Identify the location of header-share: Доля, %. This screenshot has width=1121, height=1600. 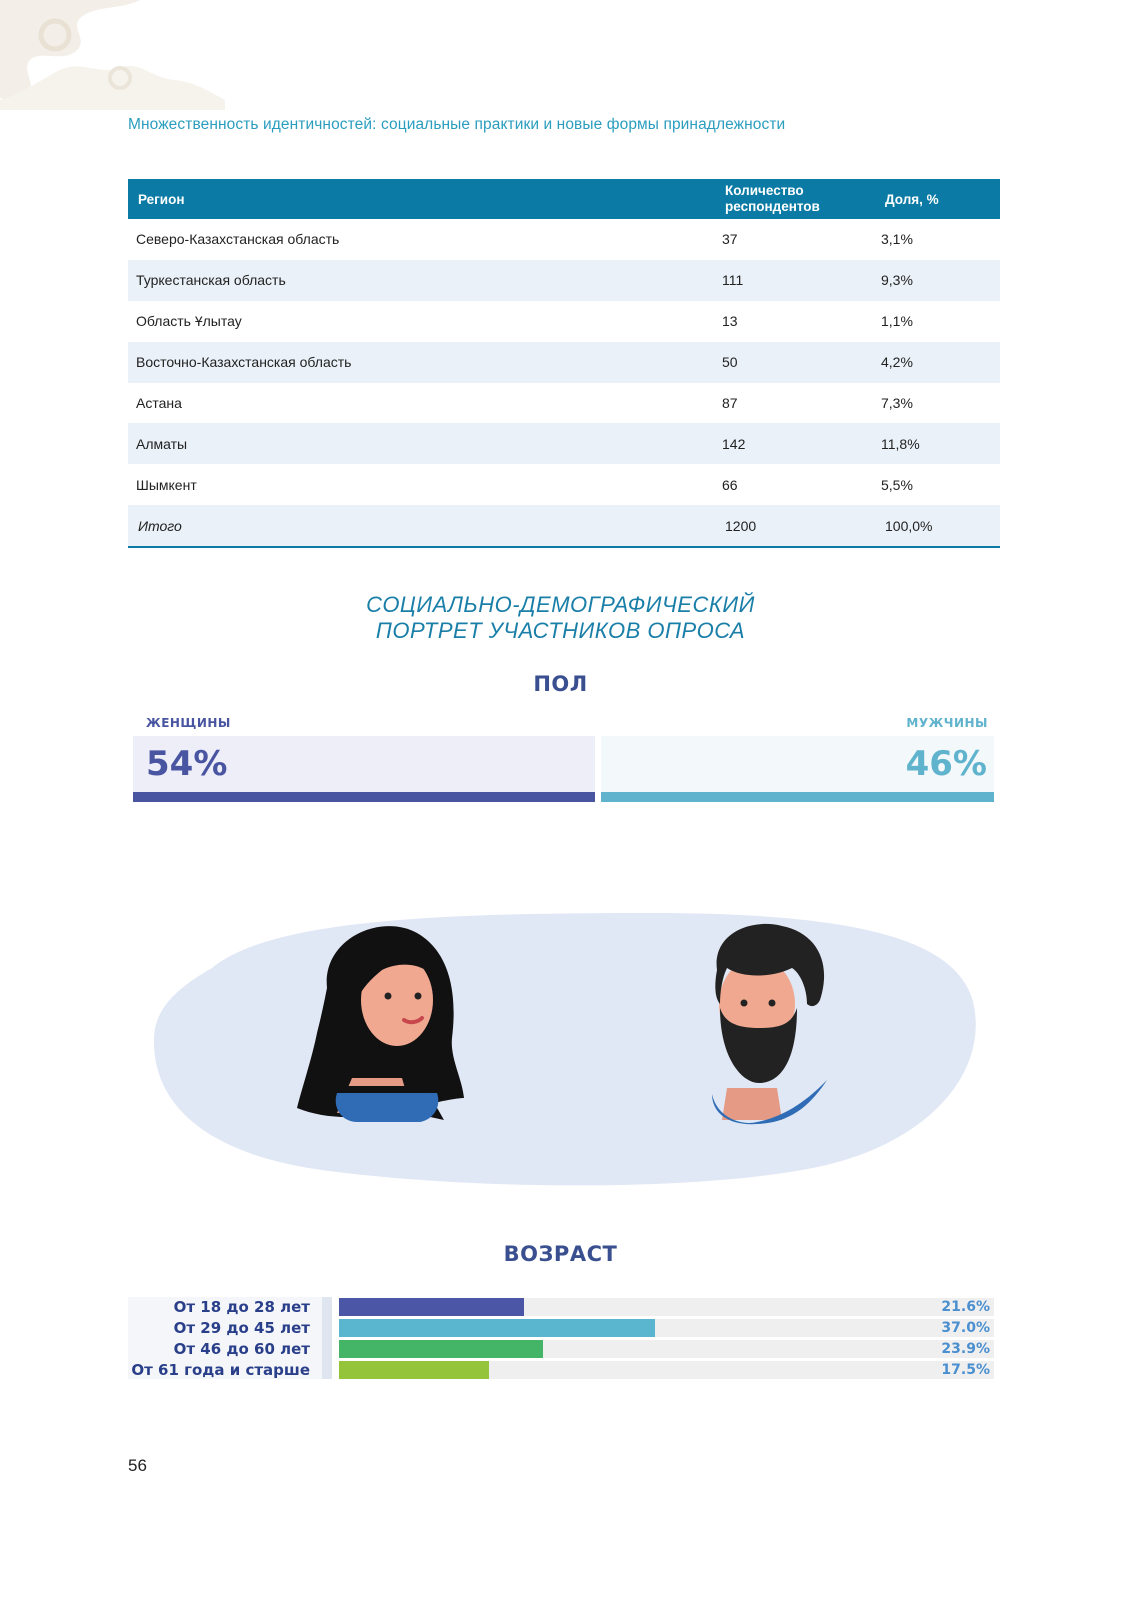
(912, 199).